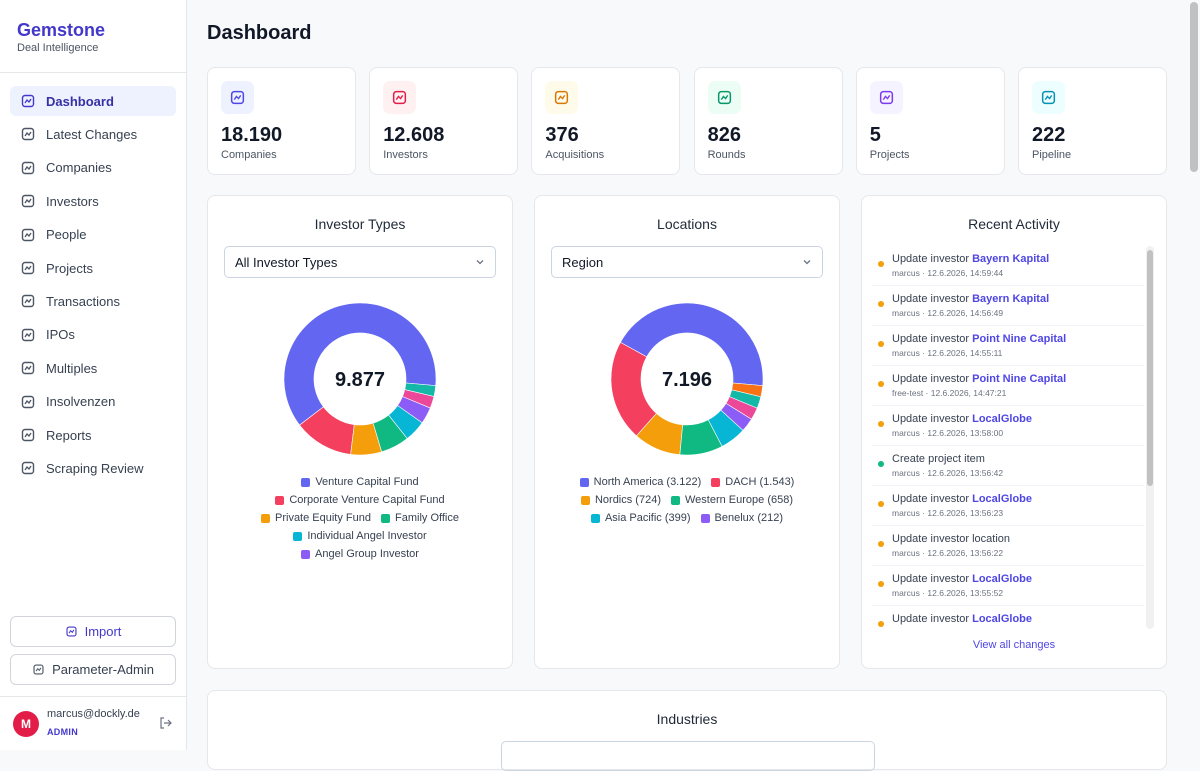  I want to click on activity-meta: marcus · 12.6.2026, 13:56:22, so click(948, 553).